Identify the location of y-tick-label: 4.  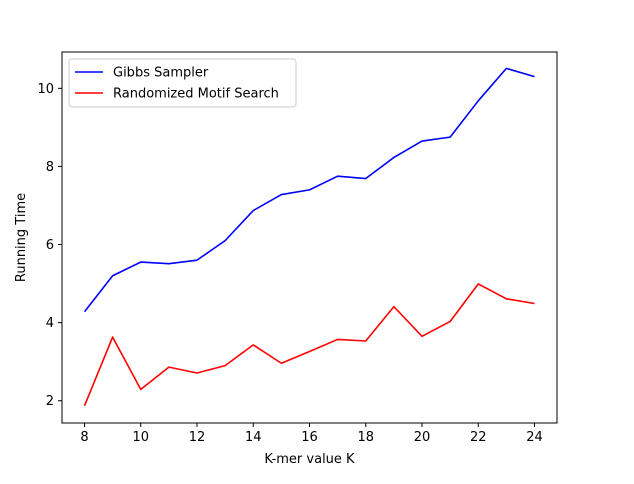
(50, 323).